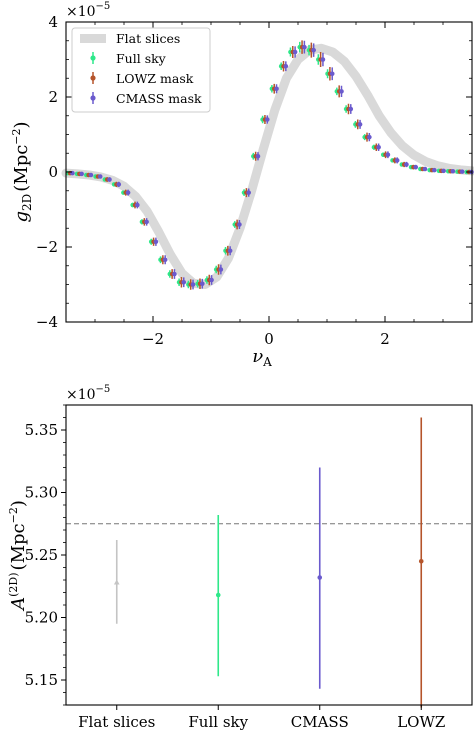 This screenshot has width=474, height=733. What do you see at coordinates (155, 78) in the screenshot?
I see `legend-label-lowz: LOWZ mask` at bounding box center [155, 78].